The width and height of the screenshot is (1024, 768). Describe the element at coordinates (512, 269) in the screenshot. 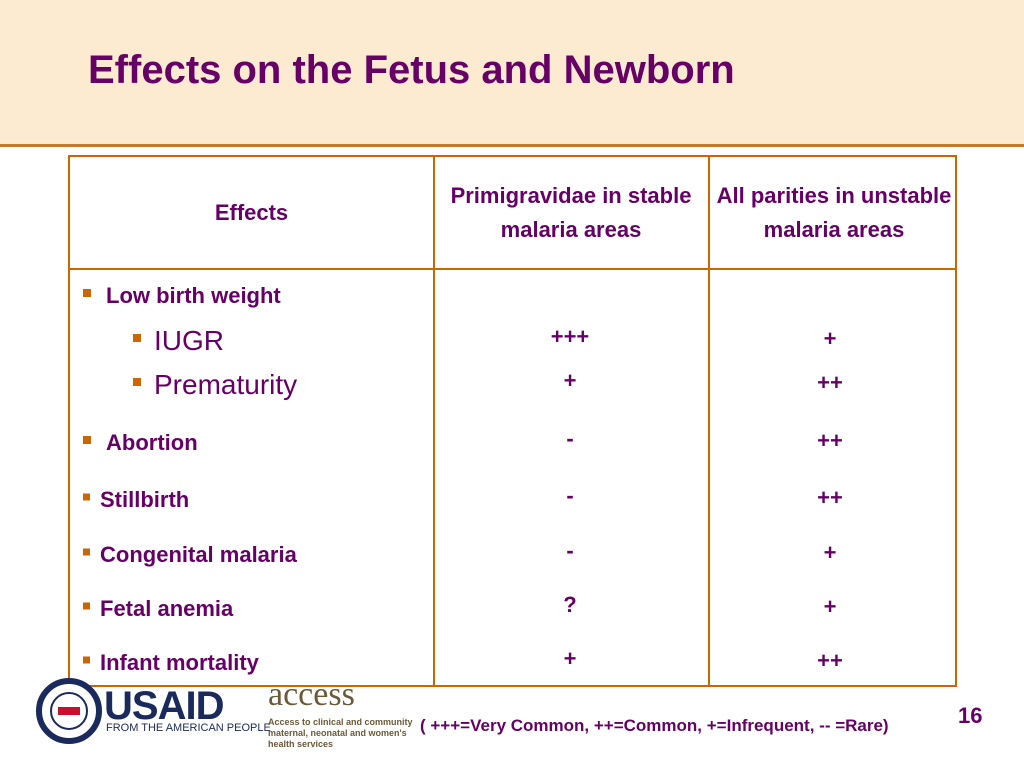

I see `header-divider` at that location.